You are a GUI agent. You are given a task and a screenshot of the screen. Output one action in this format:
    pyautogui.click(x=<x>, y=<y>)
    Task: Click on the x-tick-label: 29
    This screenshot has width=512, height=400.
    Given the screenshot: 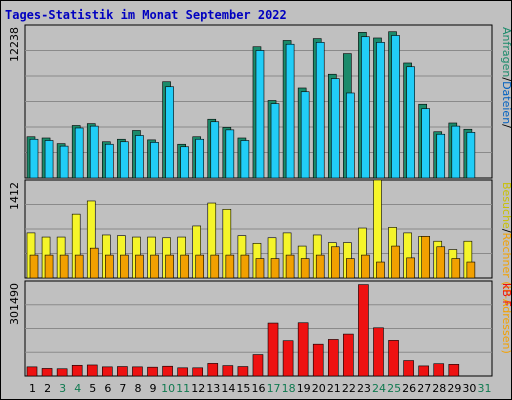 What is the action you would take?
    pyautogui.click(x=454, y=388)
    